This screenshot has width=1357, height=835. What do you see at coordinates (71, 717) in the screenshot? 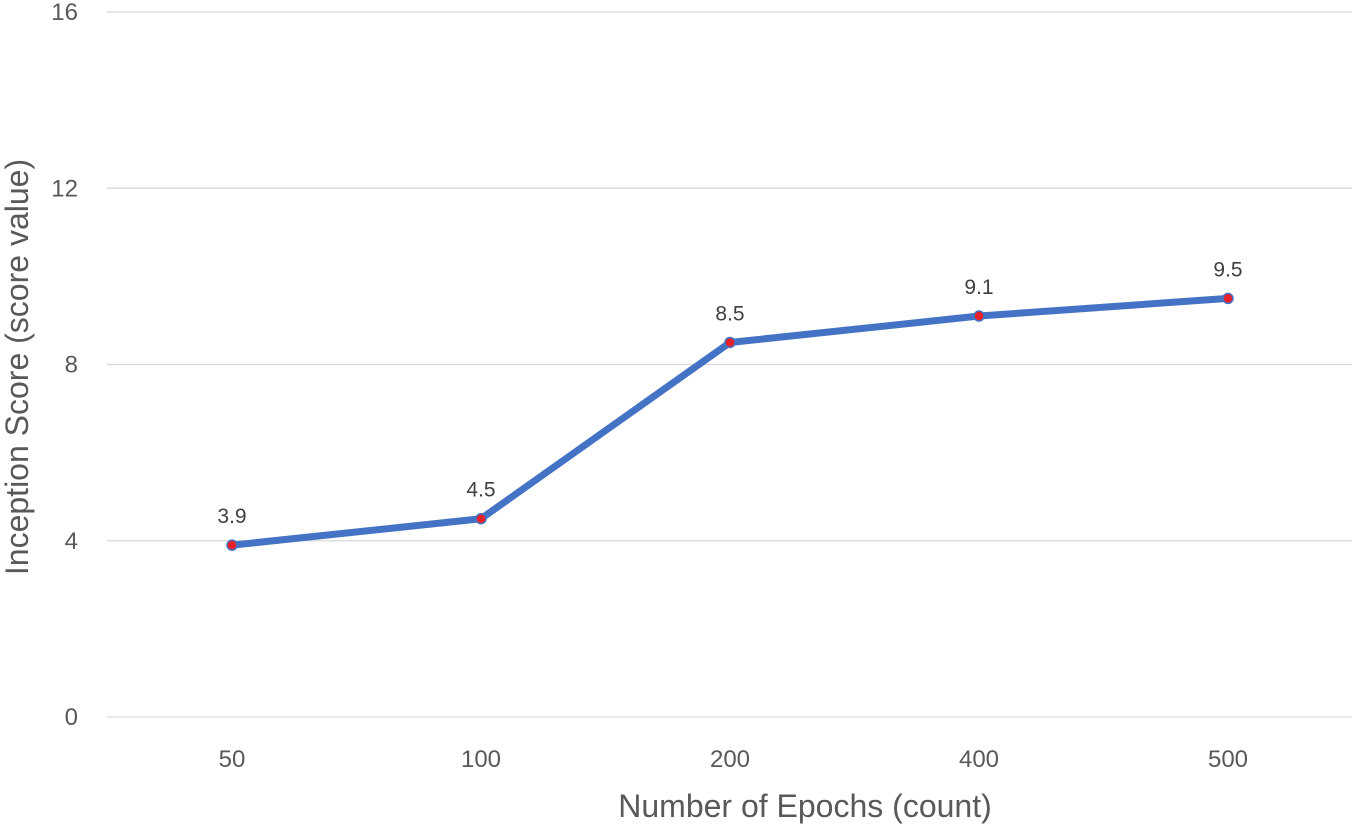
I see `y-tick-label: 0` at bounding box center [71, 717].